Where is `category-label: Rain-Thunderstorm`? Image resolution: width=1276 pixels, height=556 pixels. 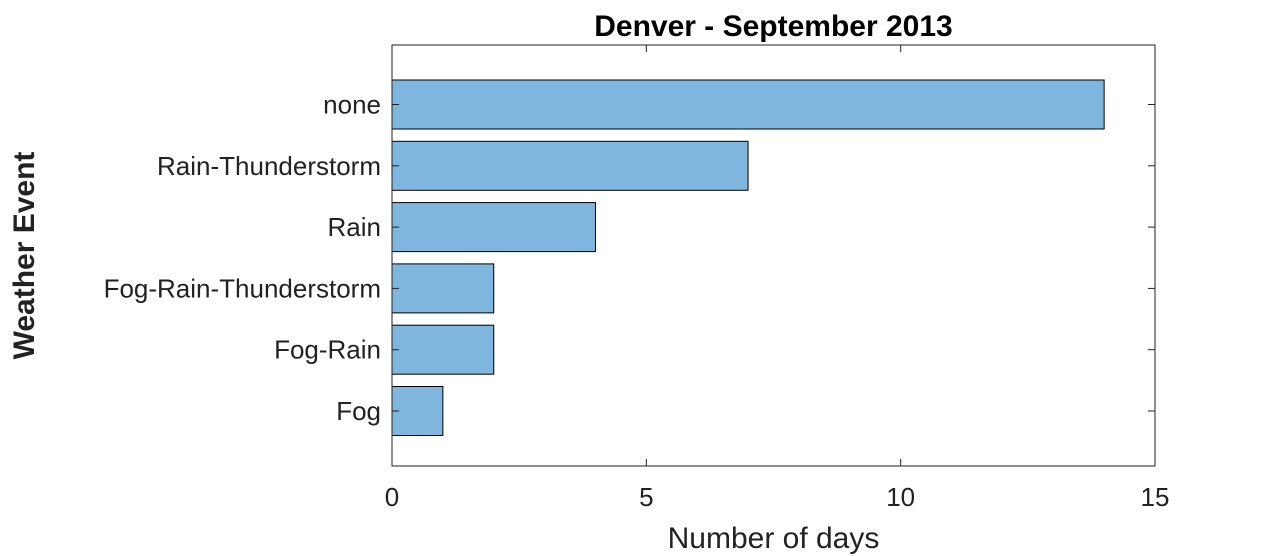
category-label: Rain-Thunderstorm is located at coordinates (269, 166).